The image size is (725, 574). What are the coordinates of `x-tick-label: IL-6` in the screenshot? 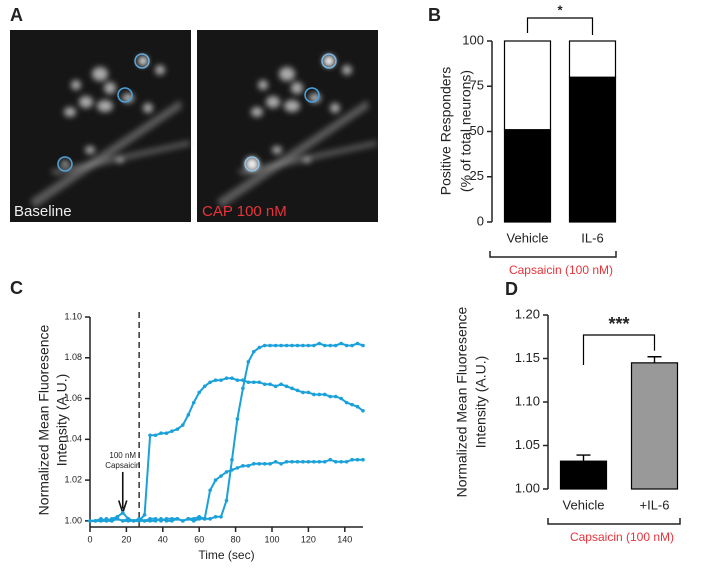 It's located at (592, 237).